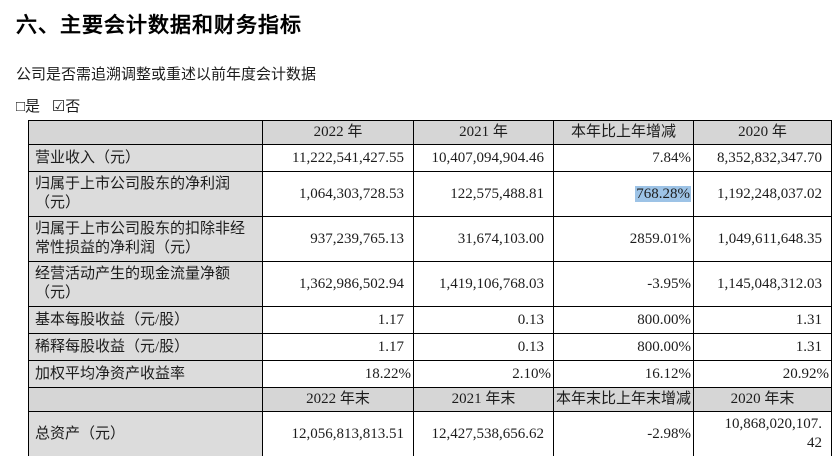 The image size is (834, 456). What do you see at coordinates (483, 239) in the screenshot?
I see `value-2021: 31,674,103.00` at bounding box center [483, 239].